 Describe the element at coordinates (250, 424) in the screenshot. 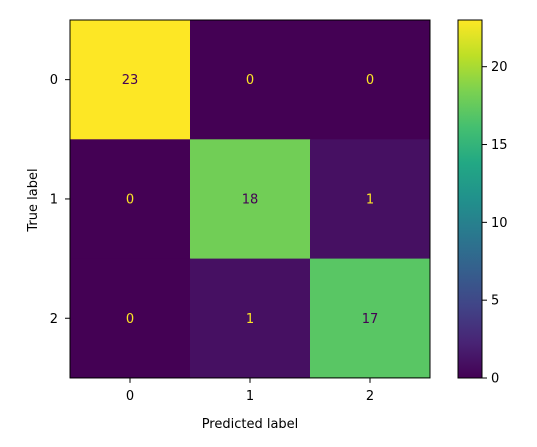

I see `x-axis-label: Predicted label` at that location.